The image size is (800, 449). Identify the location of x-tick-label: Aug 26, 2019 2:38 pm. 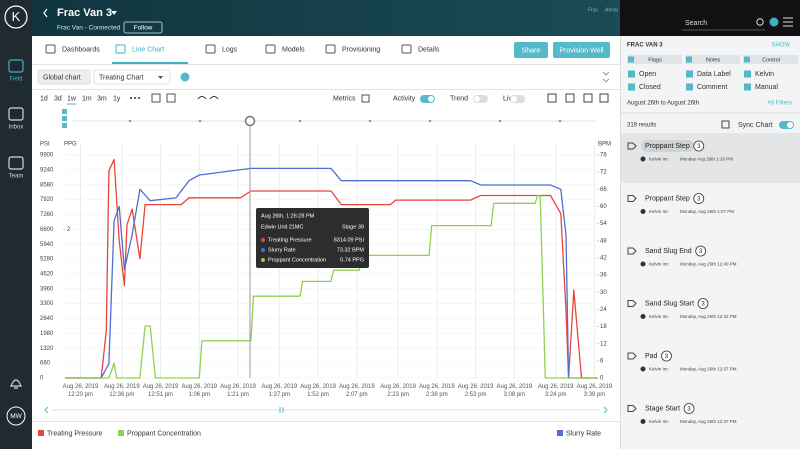
(437, 391).